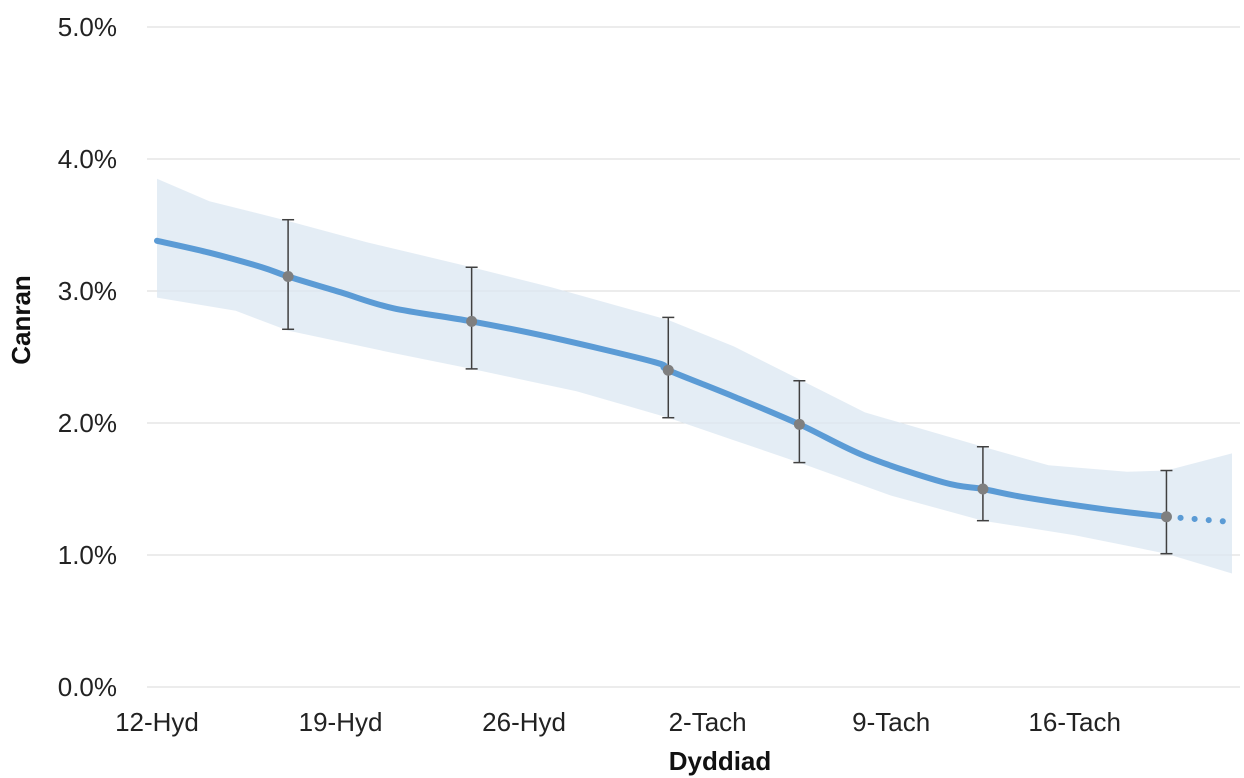  Describe the element at coordinates (87, 27) in the screenshot. I see `y-tick-label: 5.0%` at that location.